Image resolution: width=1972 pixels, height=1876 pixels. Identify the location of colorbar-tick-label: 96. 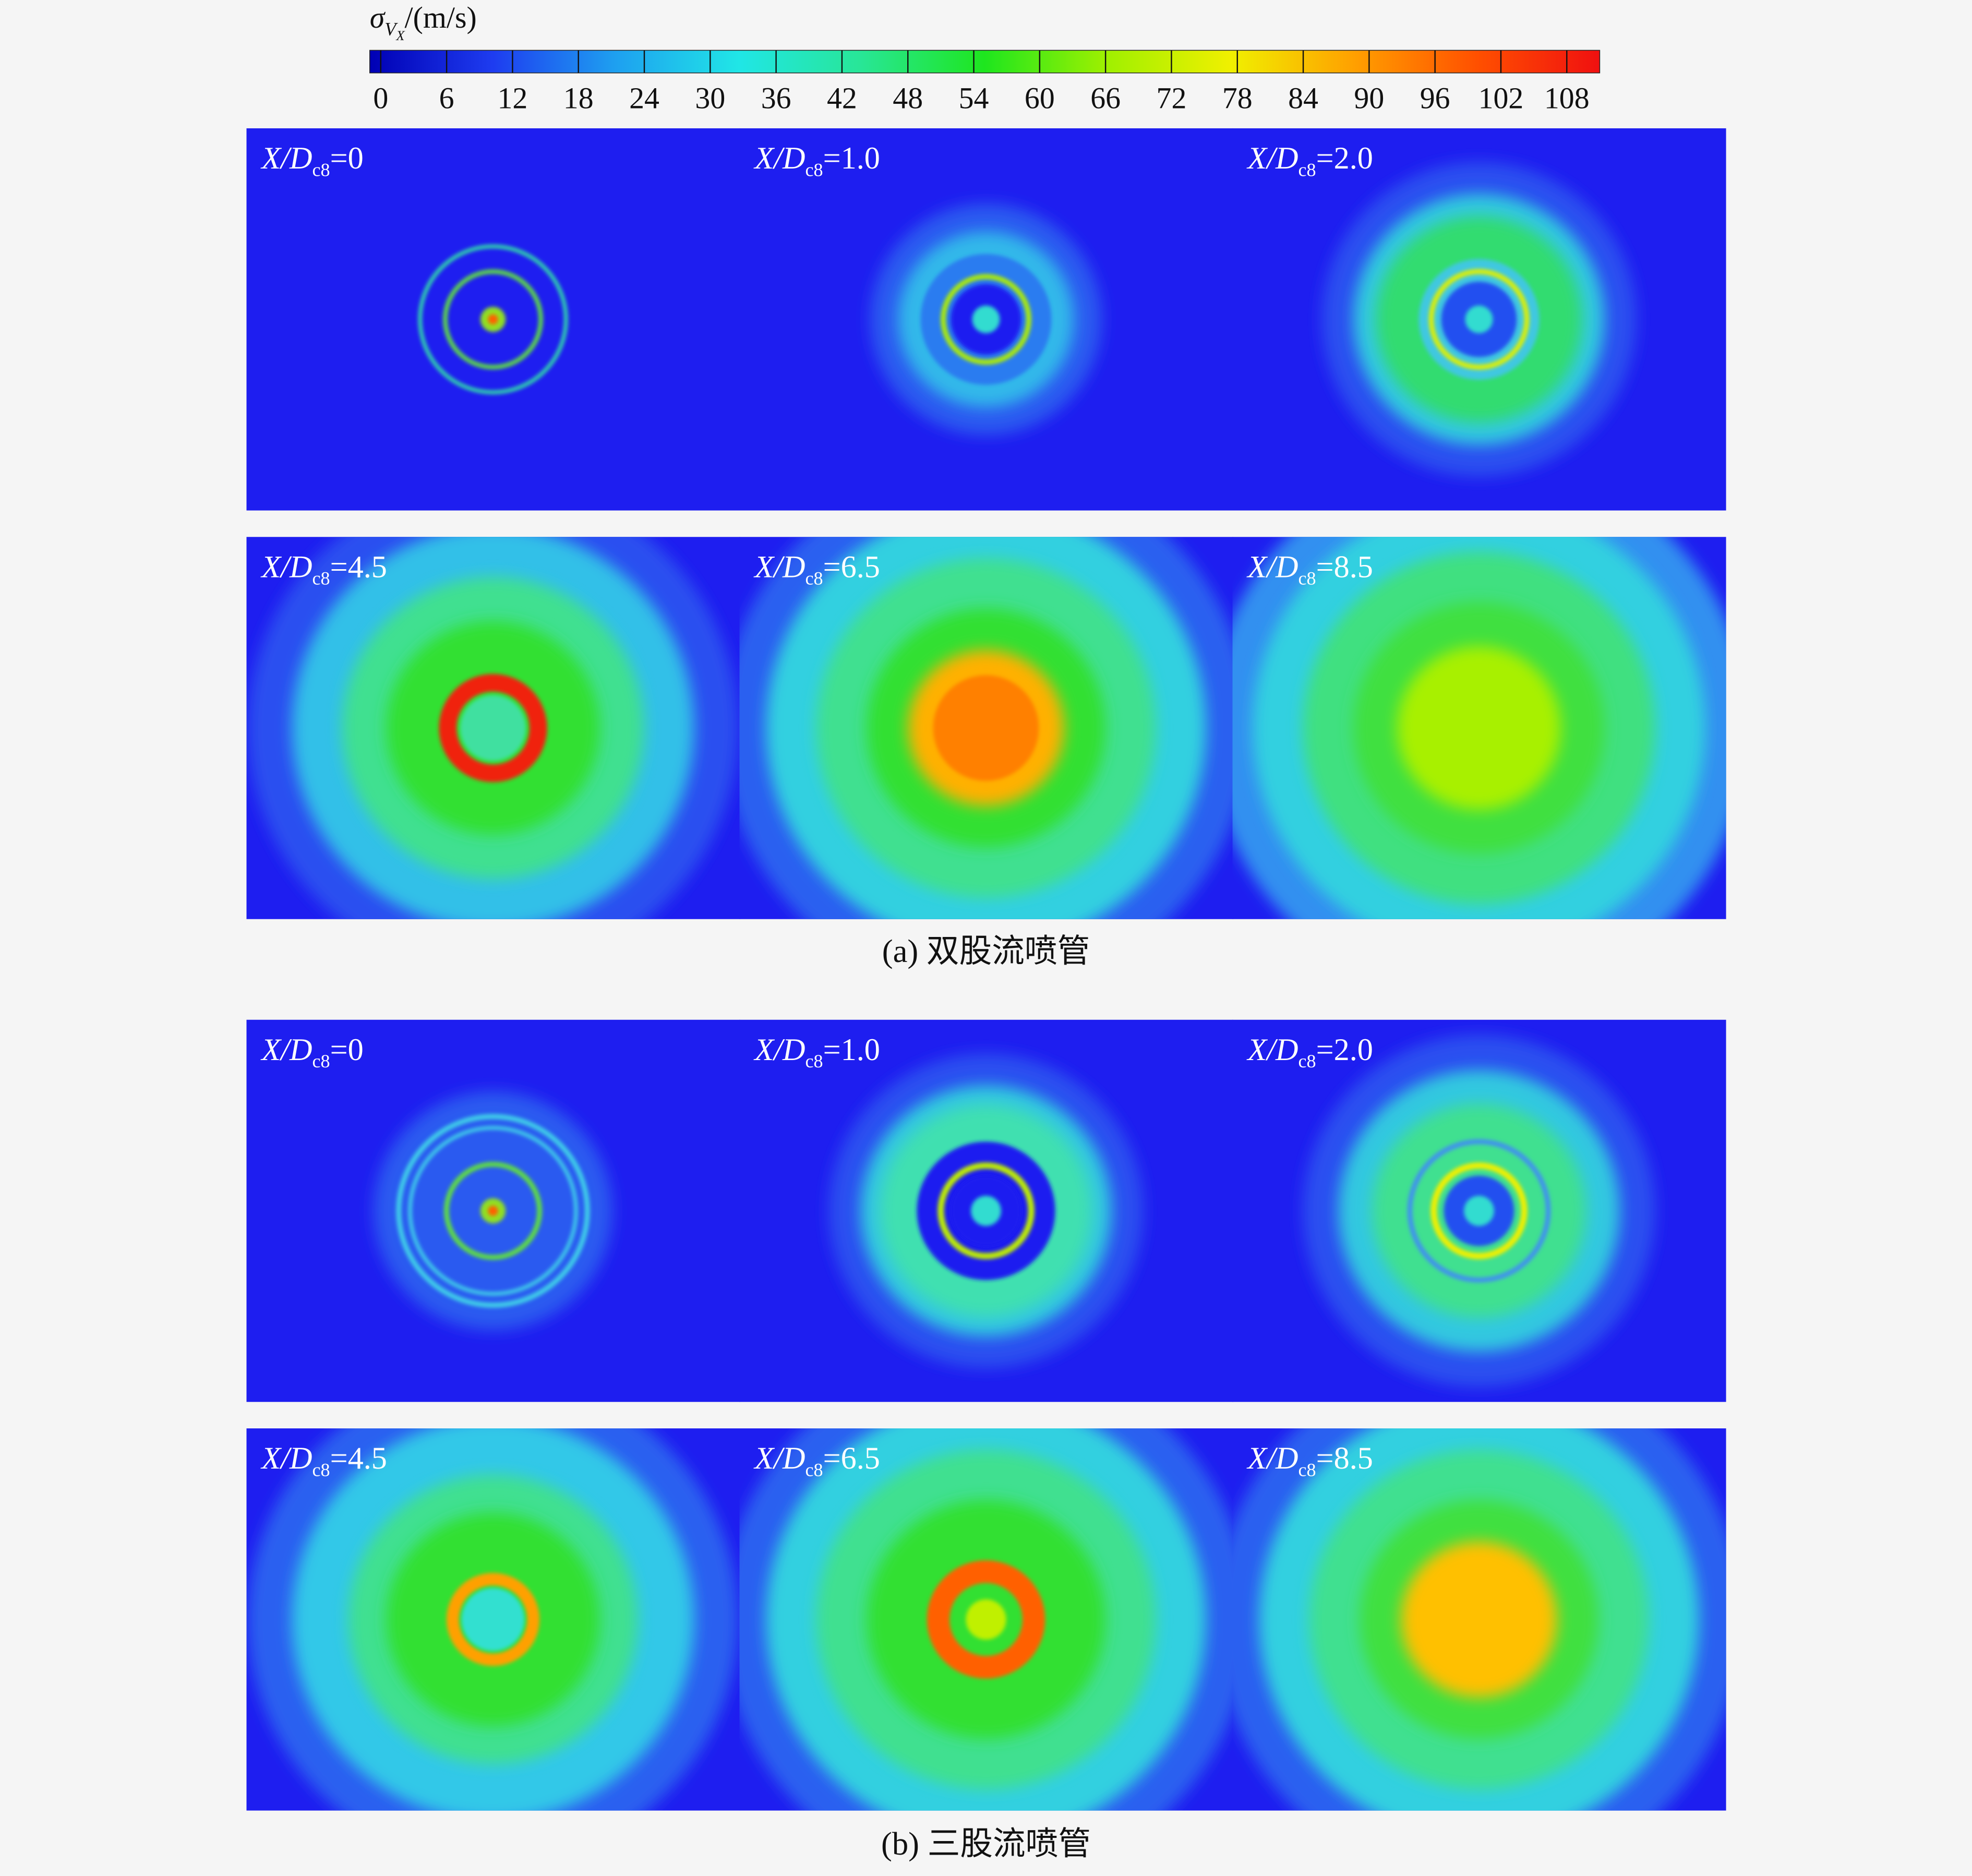
(1435, 98).